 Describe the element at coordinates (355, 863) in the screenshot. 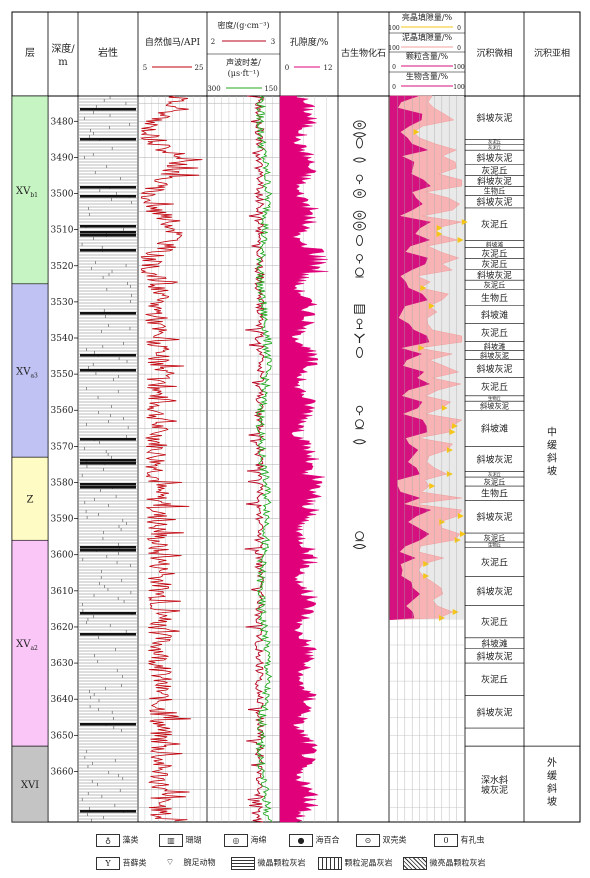

I see `legend-grain-micrite: 颗粒泥晶灰岩` at that location.